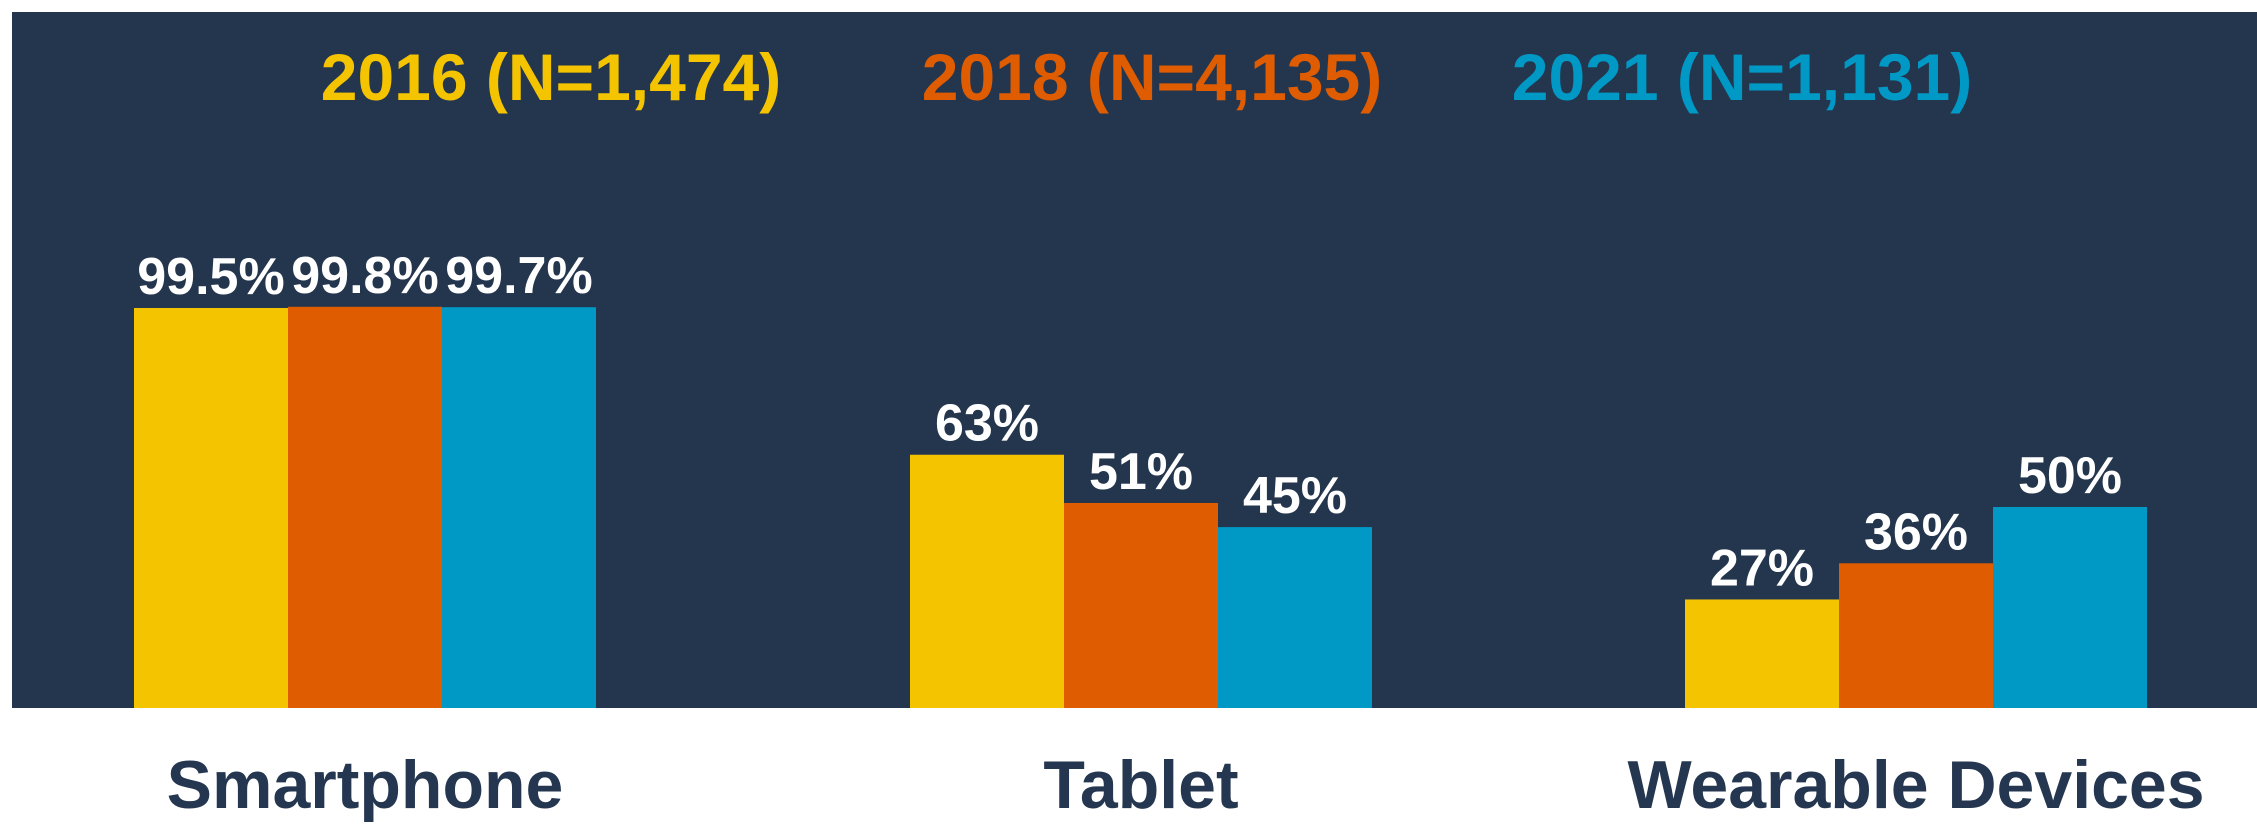 This screenshot has width=2257, height=828. What do you see at coordinates (364, 276) in the screenshot?
I see `value-label: 99.8%` at bounding box center [364, 276].